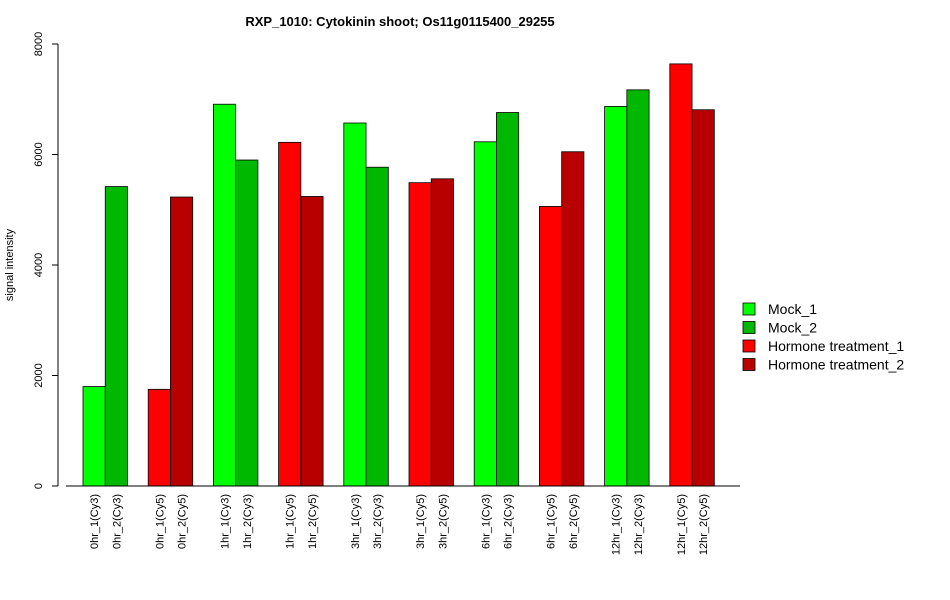  What do you see at coordinates (836, 346) in the screenshot?
I see `legend-label: Hormone treatment_1` at bounding box center [836, 346].